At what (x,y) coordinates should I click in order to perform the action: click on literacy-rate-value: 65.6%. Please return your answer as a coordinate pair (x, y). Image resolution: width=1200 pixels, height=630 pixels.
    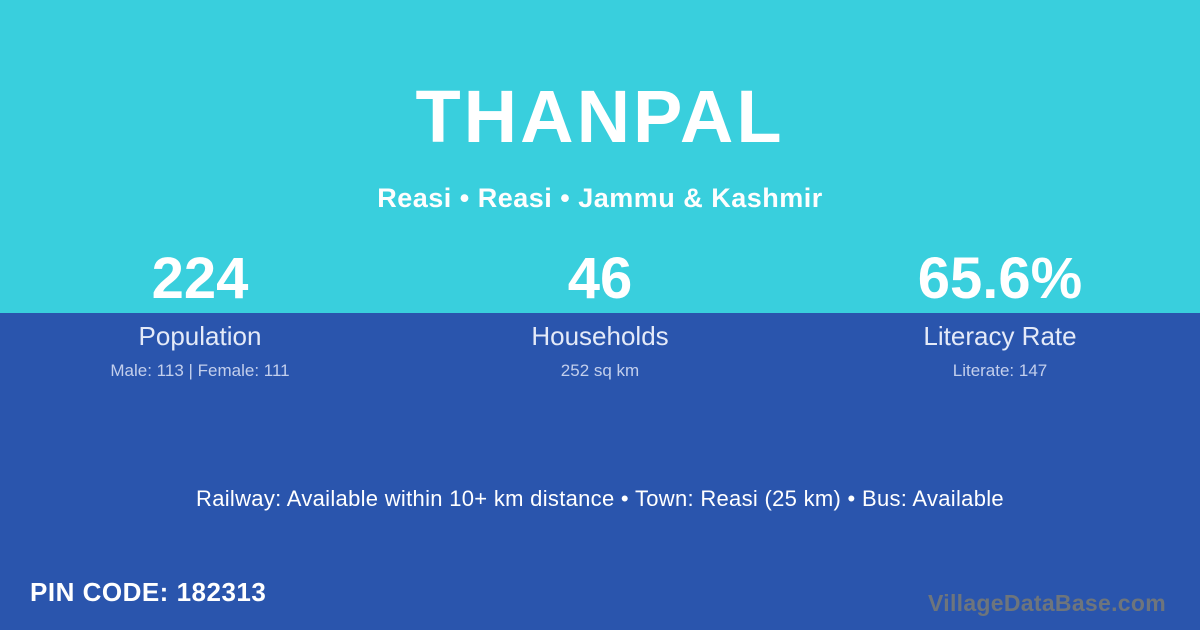
    Looking at the image, I should click on (1000, 278).